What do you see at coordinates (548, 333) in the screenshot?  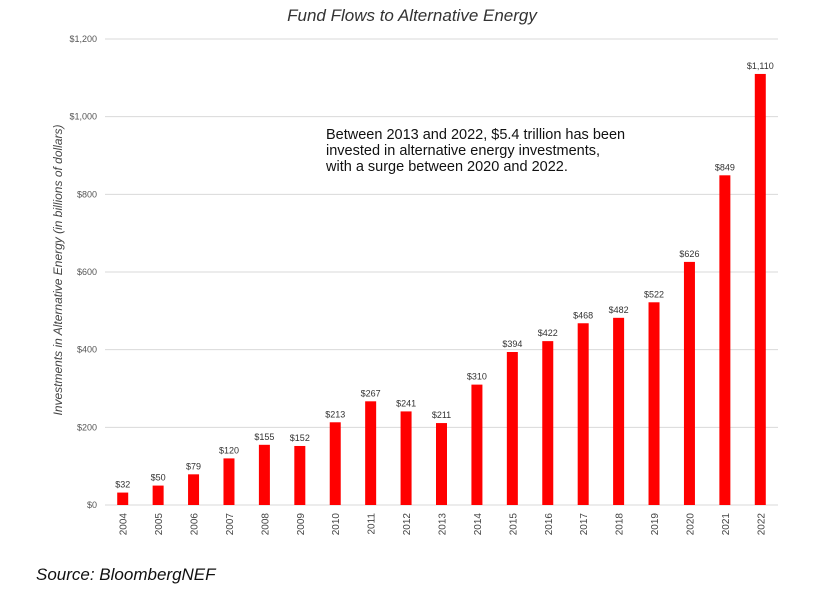 I see `data-label-2016: $422` at bounding box center [548, 333].